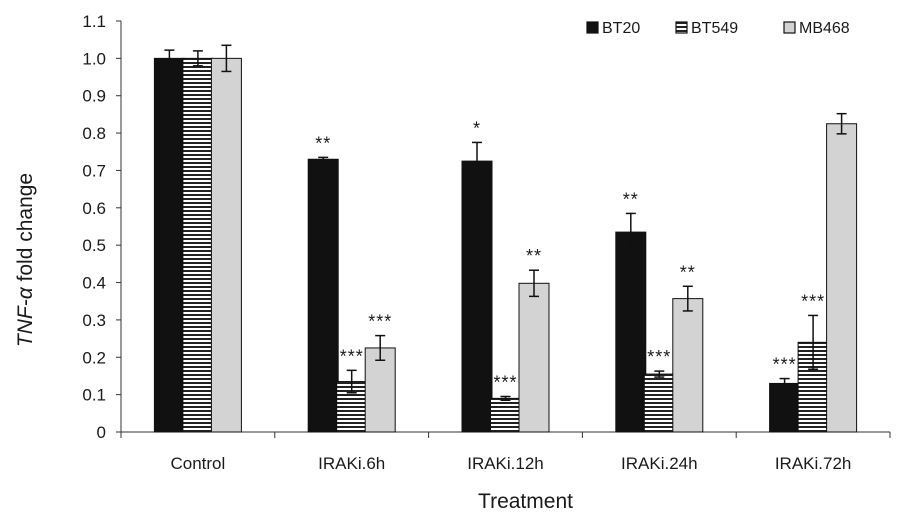  I want to click on x-tick-label: Control, so click(197, 463).